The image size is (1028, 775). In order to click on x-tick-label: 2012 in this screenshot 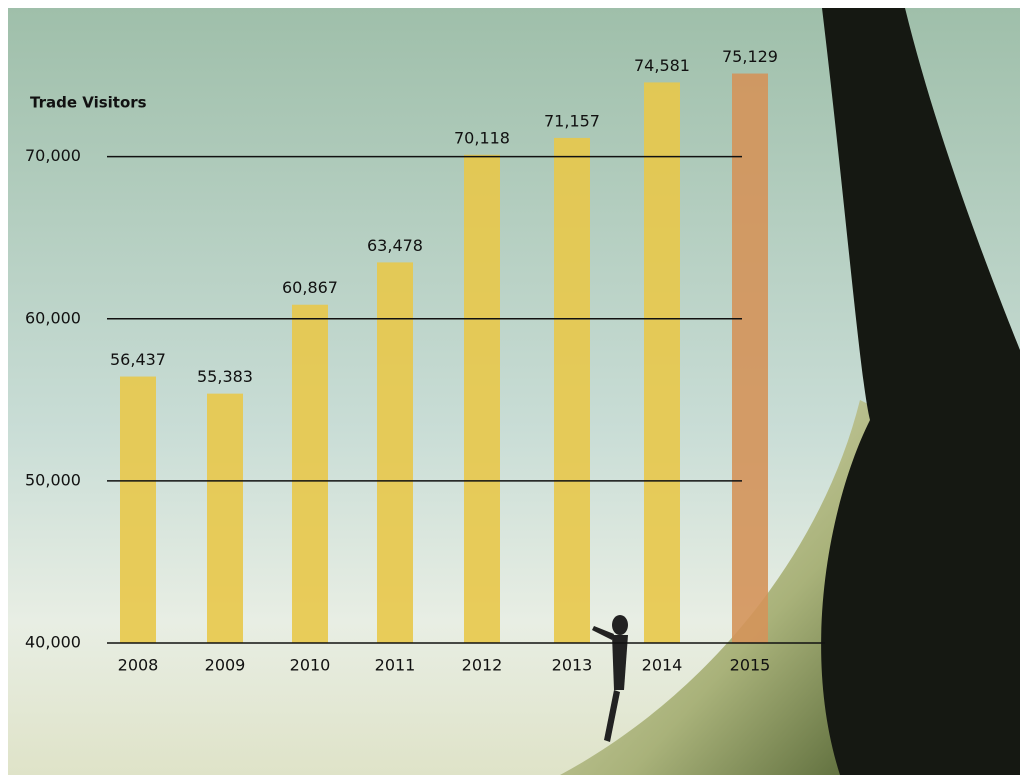, I will do `click(482, 665)`.